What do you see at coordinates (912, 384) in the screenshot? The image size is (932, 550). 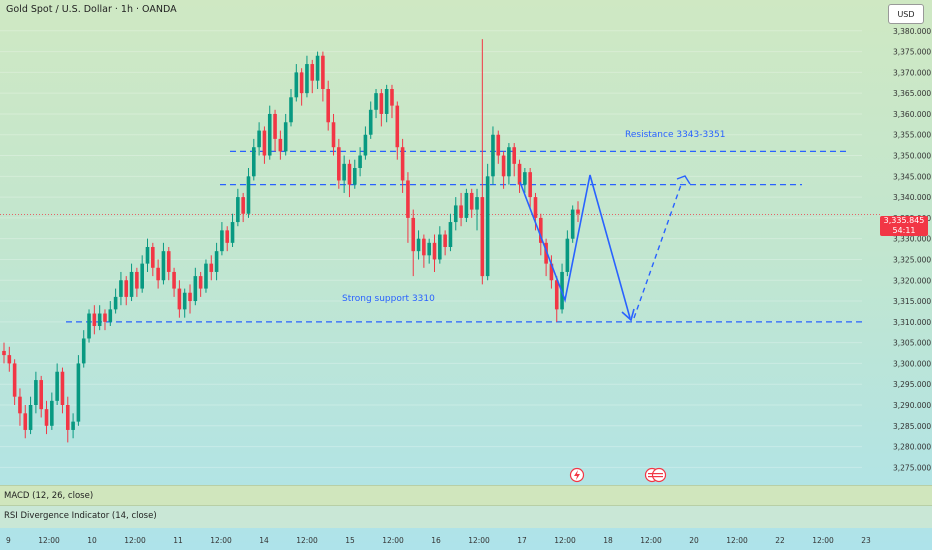 I see `price-tick-label: 3,295.000` at bounding box center [912, 384].